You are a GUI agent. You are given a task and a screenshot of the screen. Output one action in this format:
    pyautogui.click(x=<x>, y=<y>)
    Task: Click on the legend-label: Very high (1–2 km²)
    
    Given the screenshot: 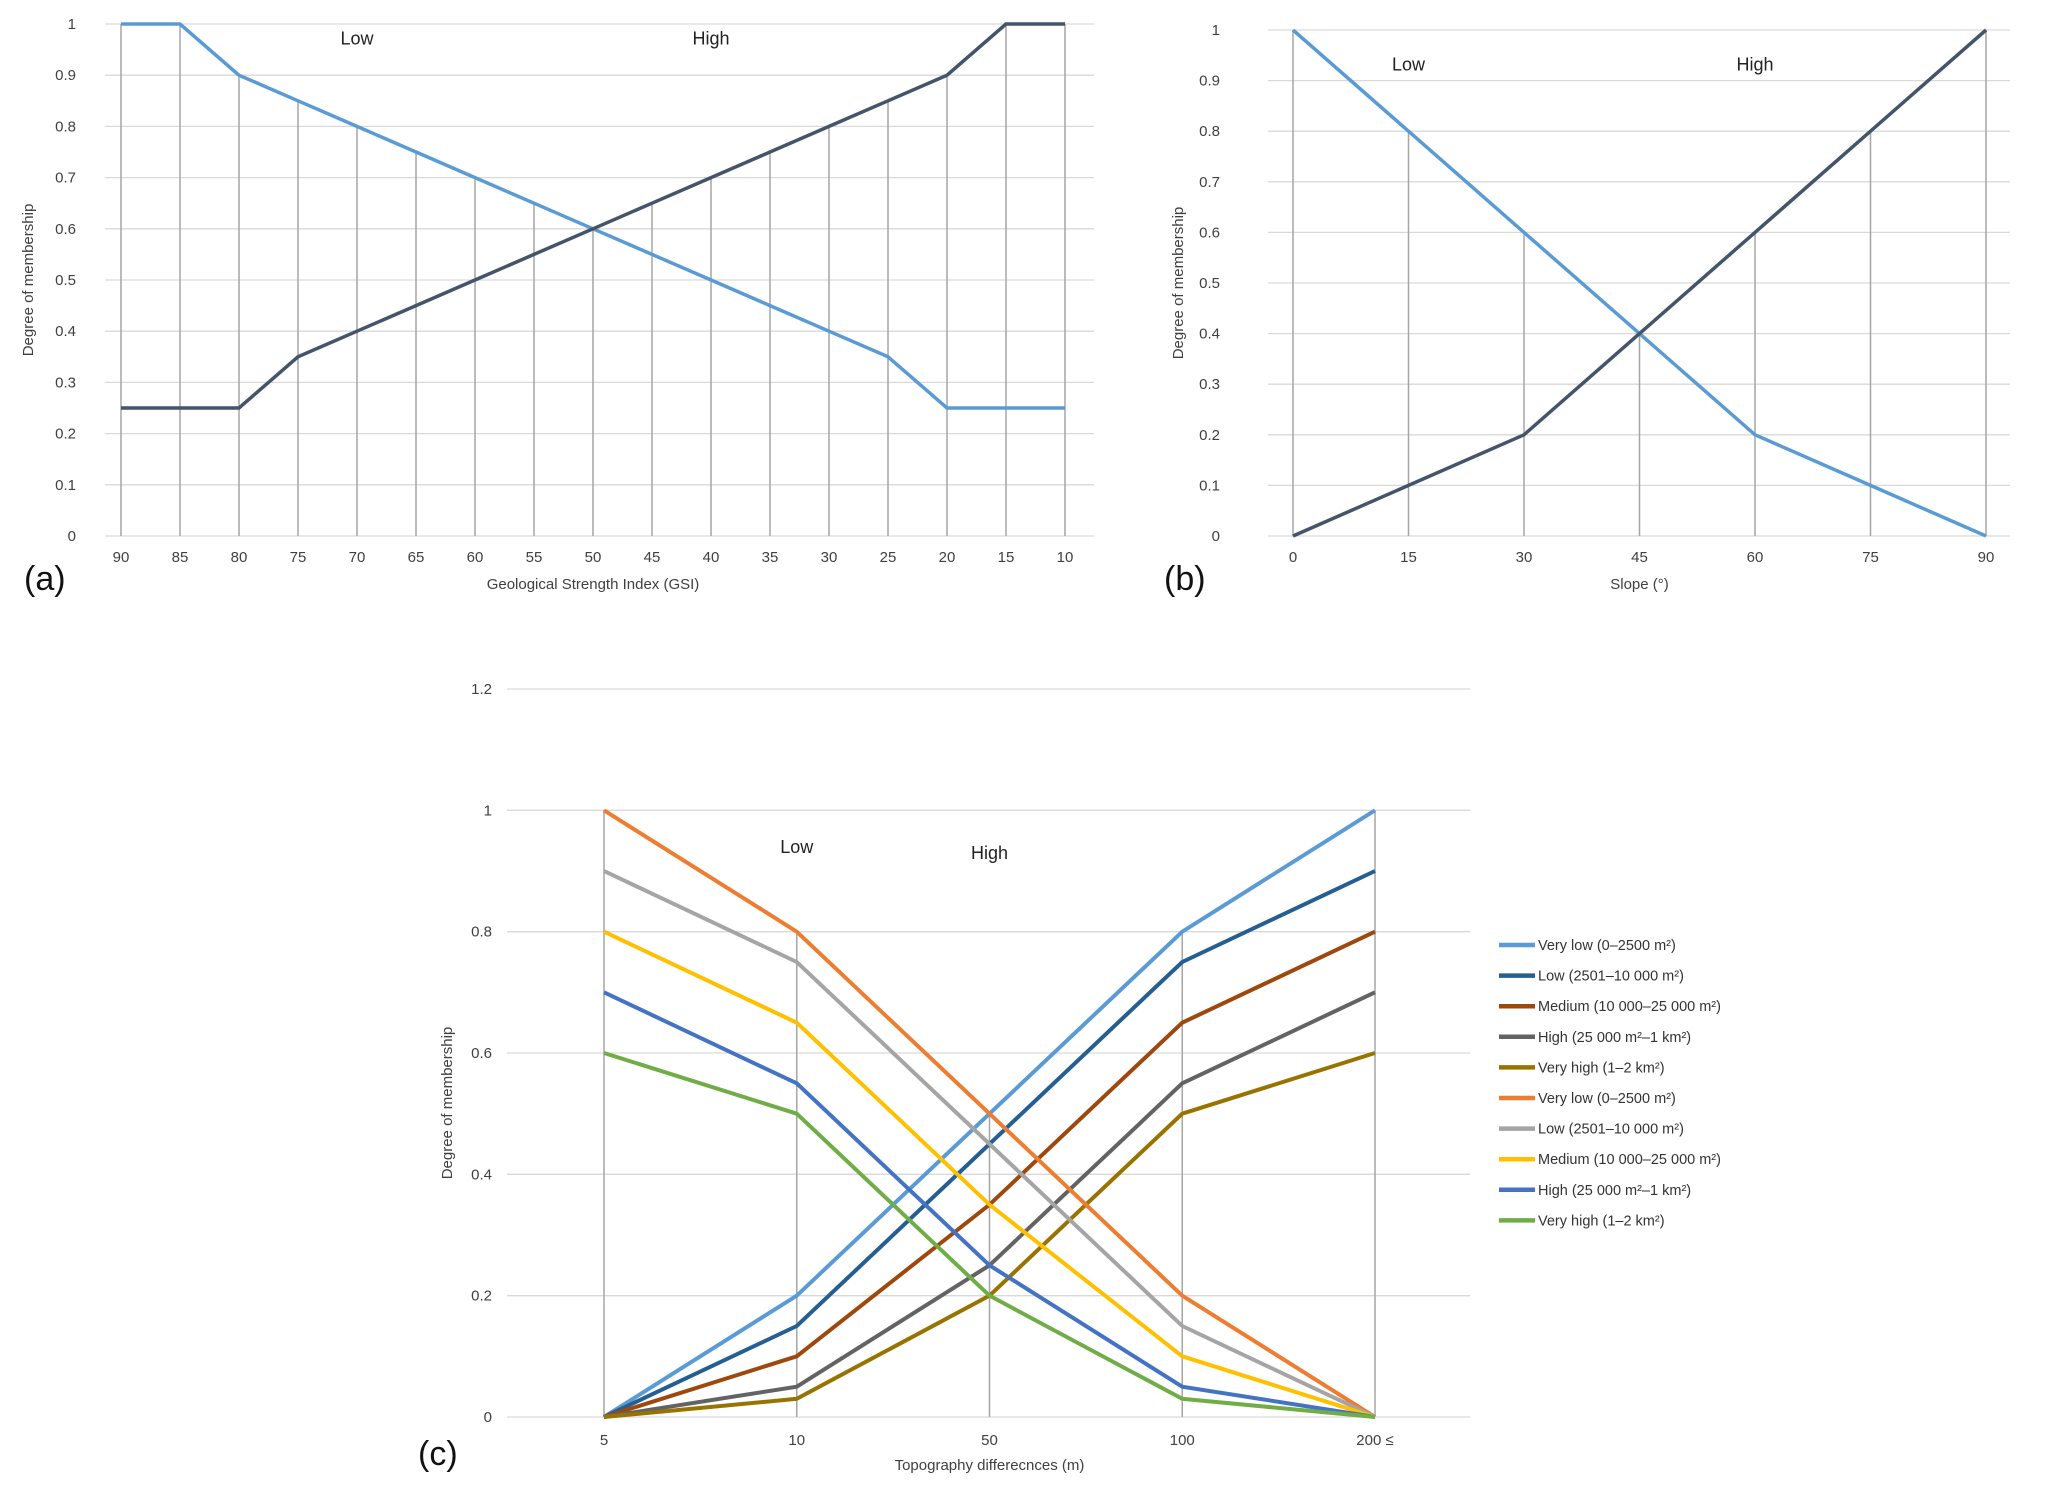 What is the action you would take?
    pyautogui.click(x=1601, y=1068)
    